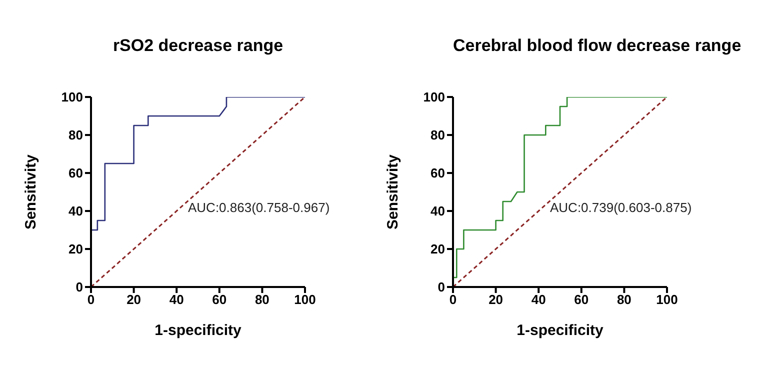  What do you see at coordinates (198, 46) in the screenshot?
I see `chart-title: rSO2 decrease range` at bounding box center [198, 46].